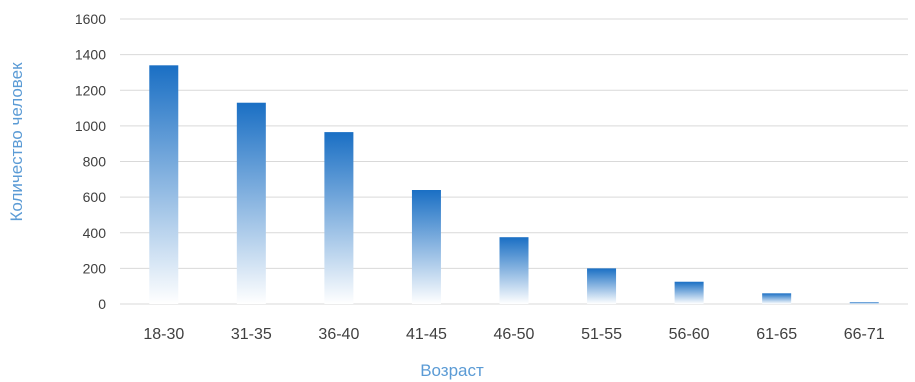 The height and width of the screenshot is (382, 915). I want to click on x-tick-label: 31-35, so click(251, 334).